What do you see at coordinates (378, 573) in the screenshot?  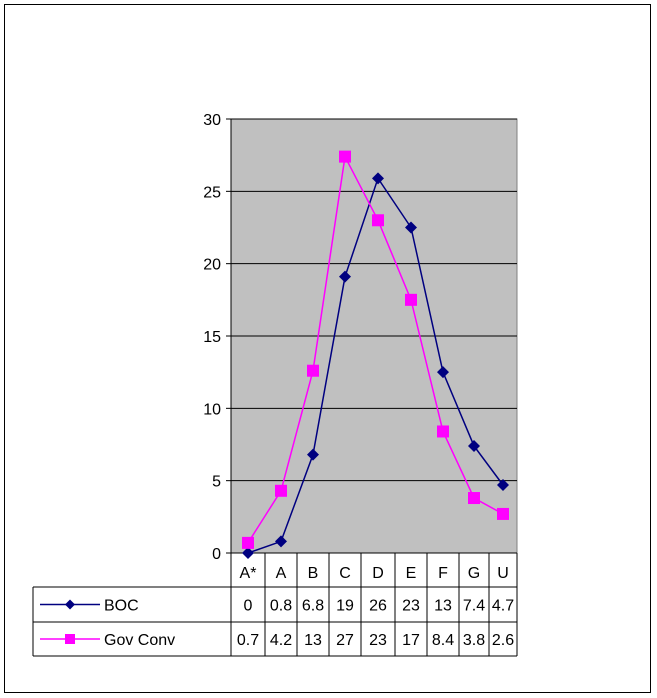 I see `x-tick-label: D` at bounding box center [378, 573].